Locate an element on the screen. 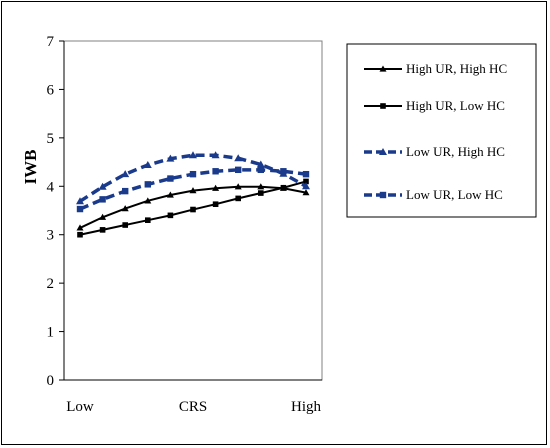 The height and width of the screenshot is (448, 550). legend-box is located at coordinates (441, 130).